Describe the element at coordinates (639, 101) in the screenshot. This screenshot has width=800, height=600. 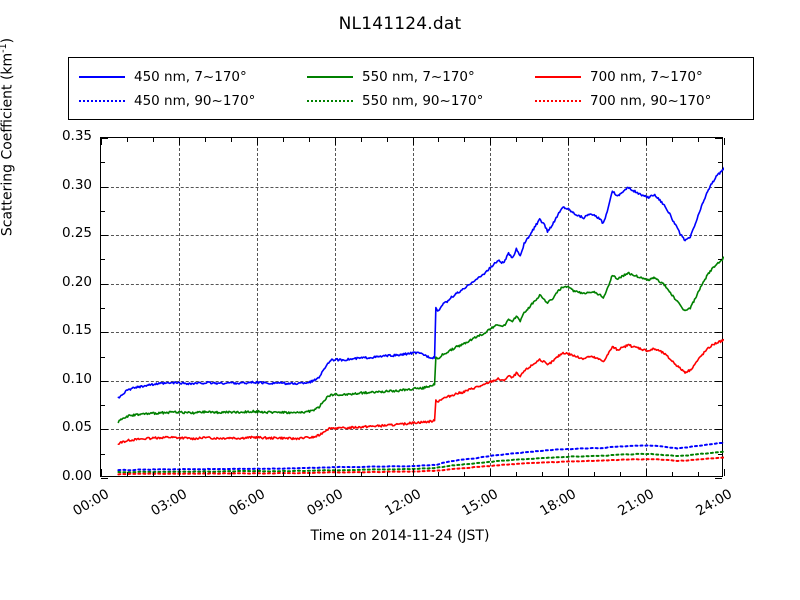
I see `legend-entry: 700 nm, 90~170°` at that location.